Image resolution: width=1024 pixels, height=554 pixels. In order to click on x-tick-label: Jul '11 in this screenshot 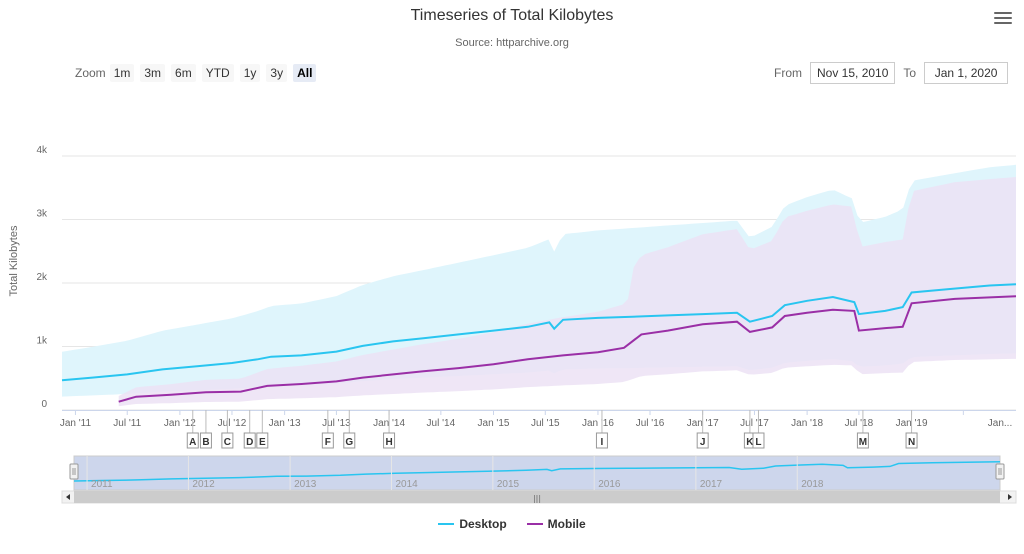, I will do `click(127, 423)`.